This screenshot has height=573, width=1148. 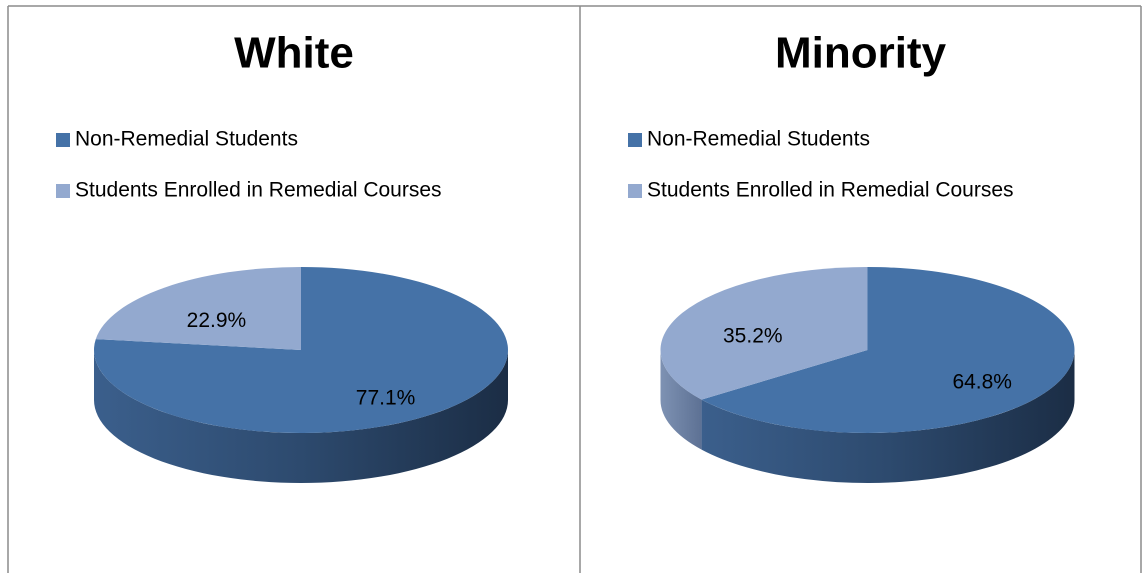 I want to click on data-label: 77.1%, so click(x=386, y=397).